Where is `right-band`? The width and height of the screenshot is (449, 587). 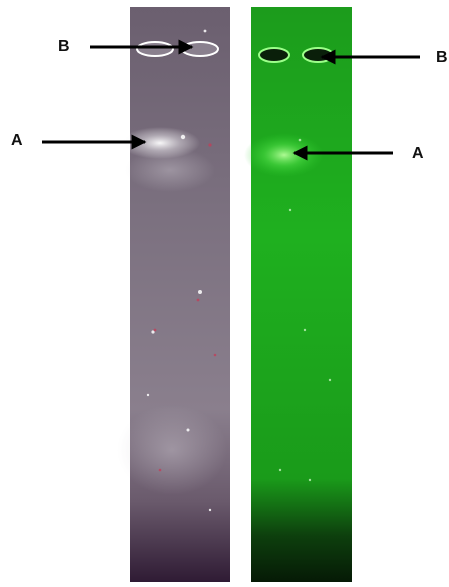
right-band is located at coordinates (284, 155).